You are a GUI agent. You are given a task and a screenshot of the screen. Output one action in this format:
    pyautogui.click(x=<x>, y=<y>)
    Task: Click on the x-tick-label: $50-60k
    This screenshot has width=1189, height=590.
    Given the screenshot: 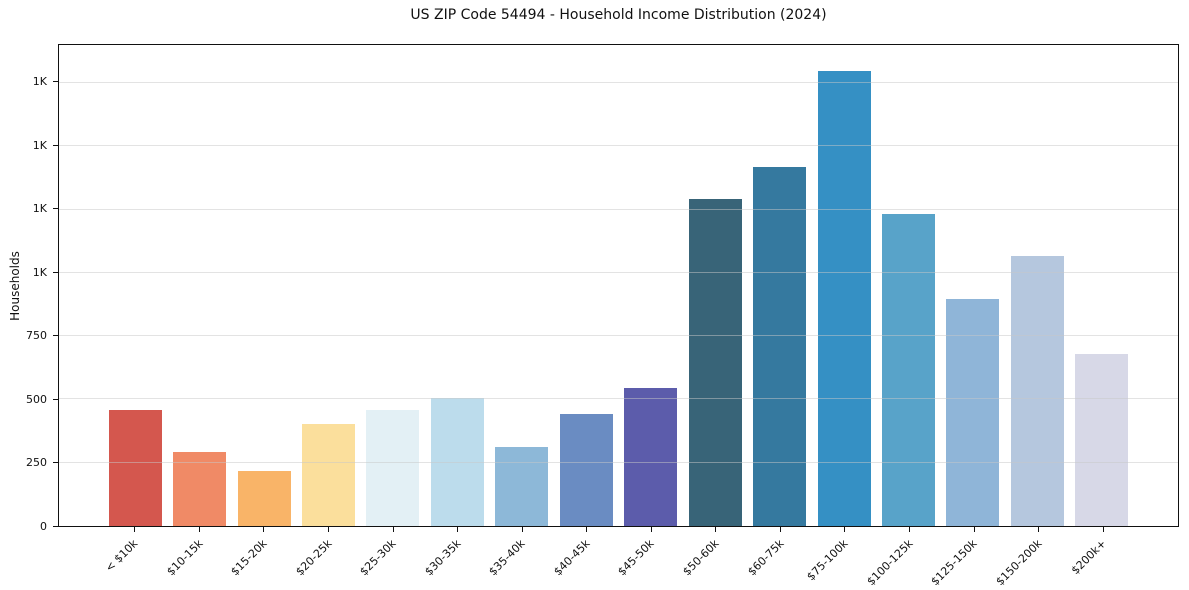 What is the action you would take?
    pyautogui.click(x=701, y=558)
    